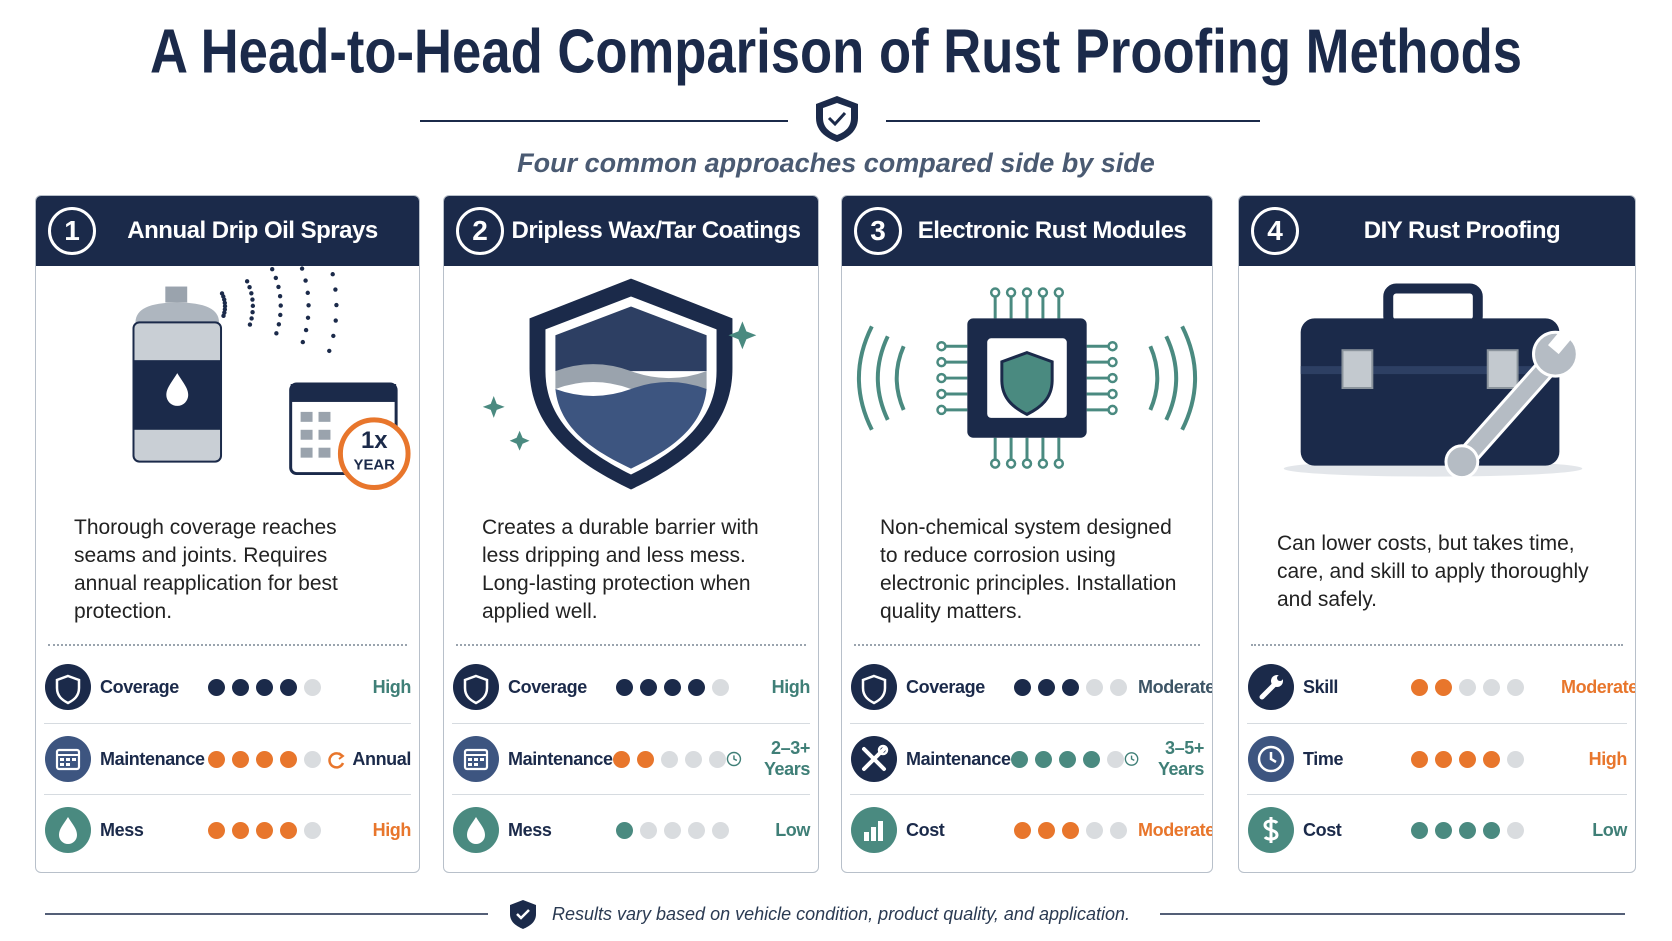 This screenshot has width=1672, height=941. I want to click on value-icon, so click(337, 760).